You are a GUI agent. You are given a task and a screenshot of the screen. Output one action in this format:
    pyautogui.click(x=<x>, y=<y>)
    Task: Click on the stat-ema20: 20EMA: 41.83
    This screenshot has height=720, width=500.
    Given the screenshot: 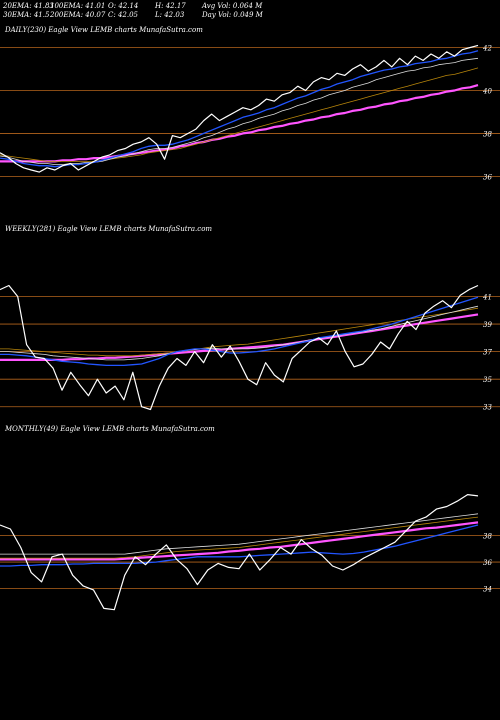 What is the action you would take?
    pyautogui.click(x=28, y=6)
    